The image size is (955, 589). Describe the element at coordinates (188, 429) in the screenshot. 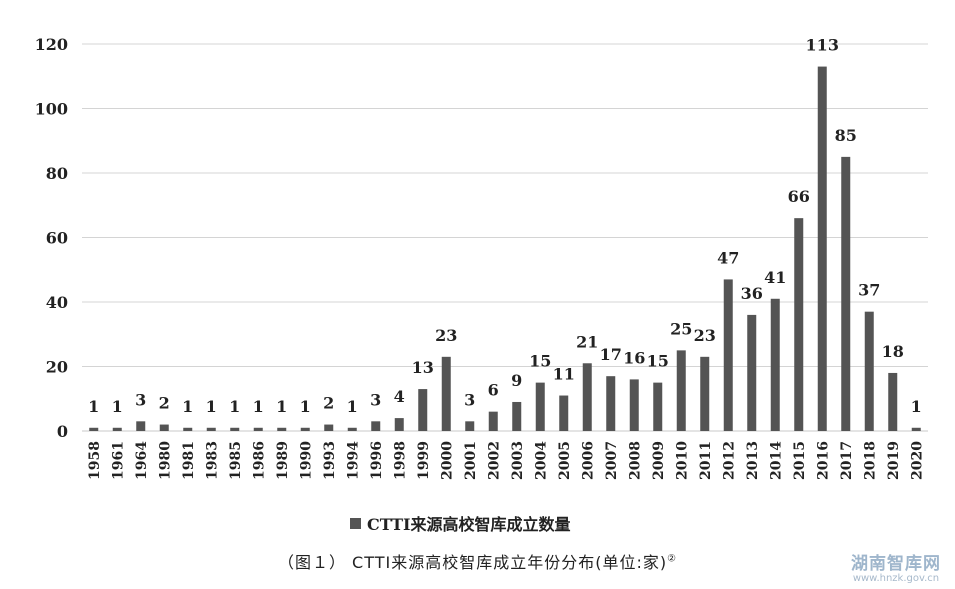

I see `bar-1981` at that location.